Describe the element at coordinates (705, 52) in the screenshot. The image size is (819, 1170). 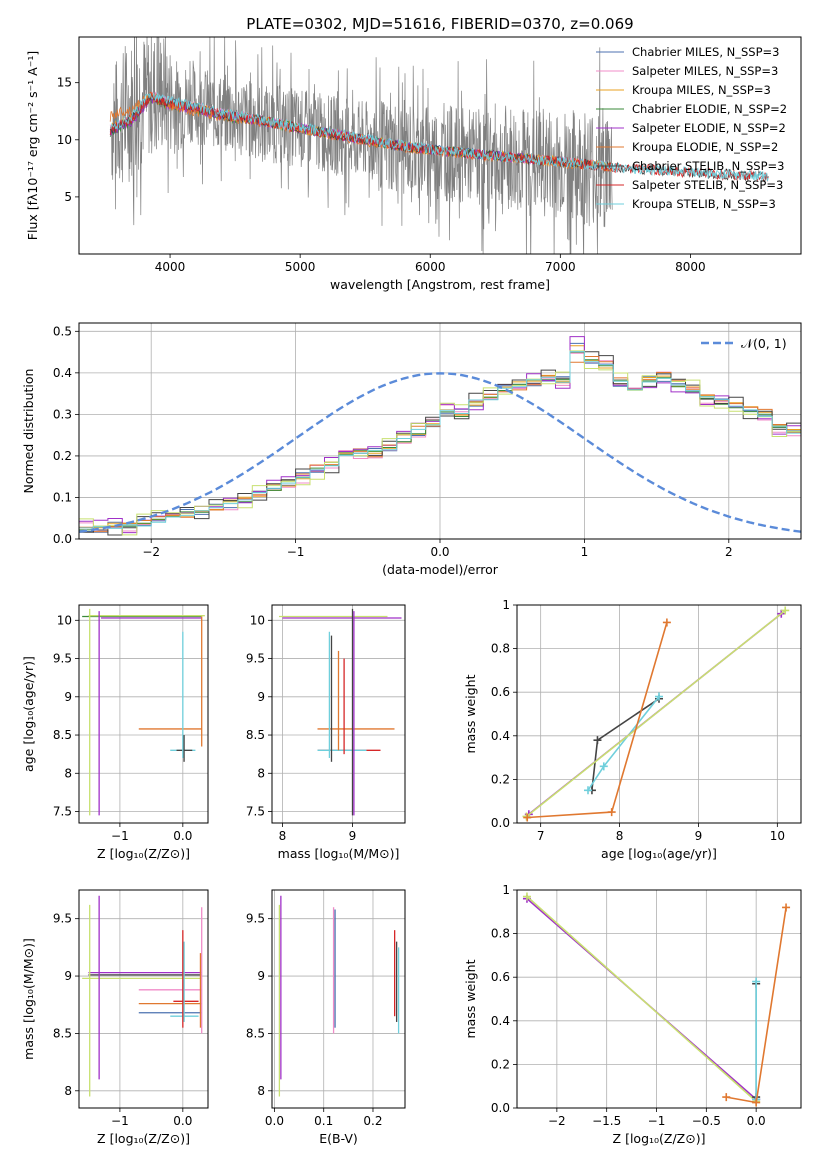
I see `legend-label: Chabrier MILES, N_SSP=3` at that location.